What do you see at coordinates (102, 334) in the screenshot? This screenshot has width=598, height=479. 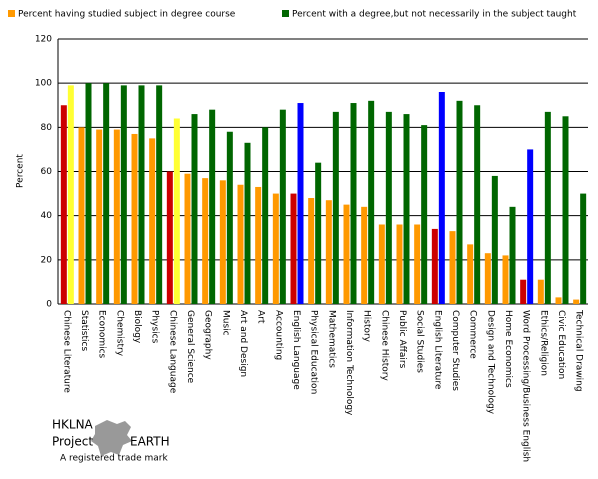 I see `x-tick-label: Economics` at bounding box center [102, 334].